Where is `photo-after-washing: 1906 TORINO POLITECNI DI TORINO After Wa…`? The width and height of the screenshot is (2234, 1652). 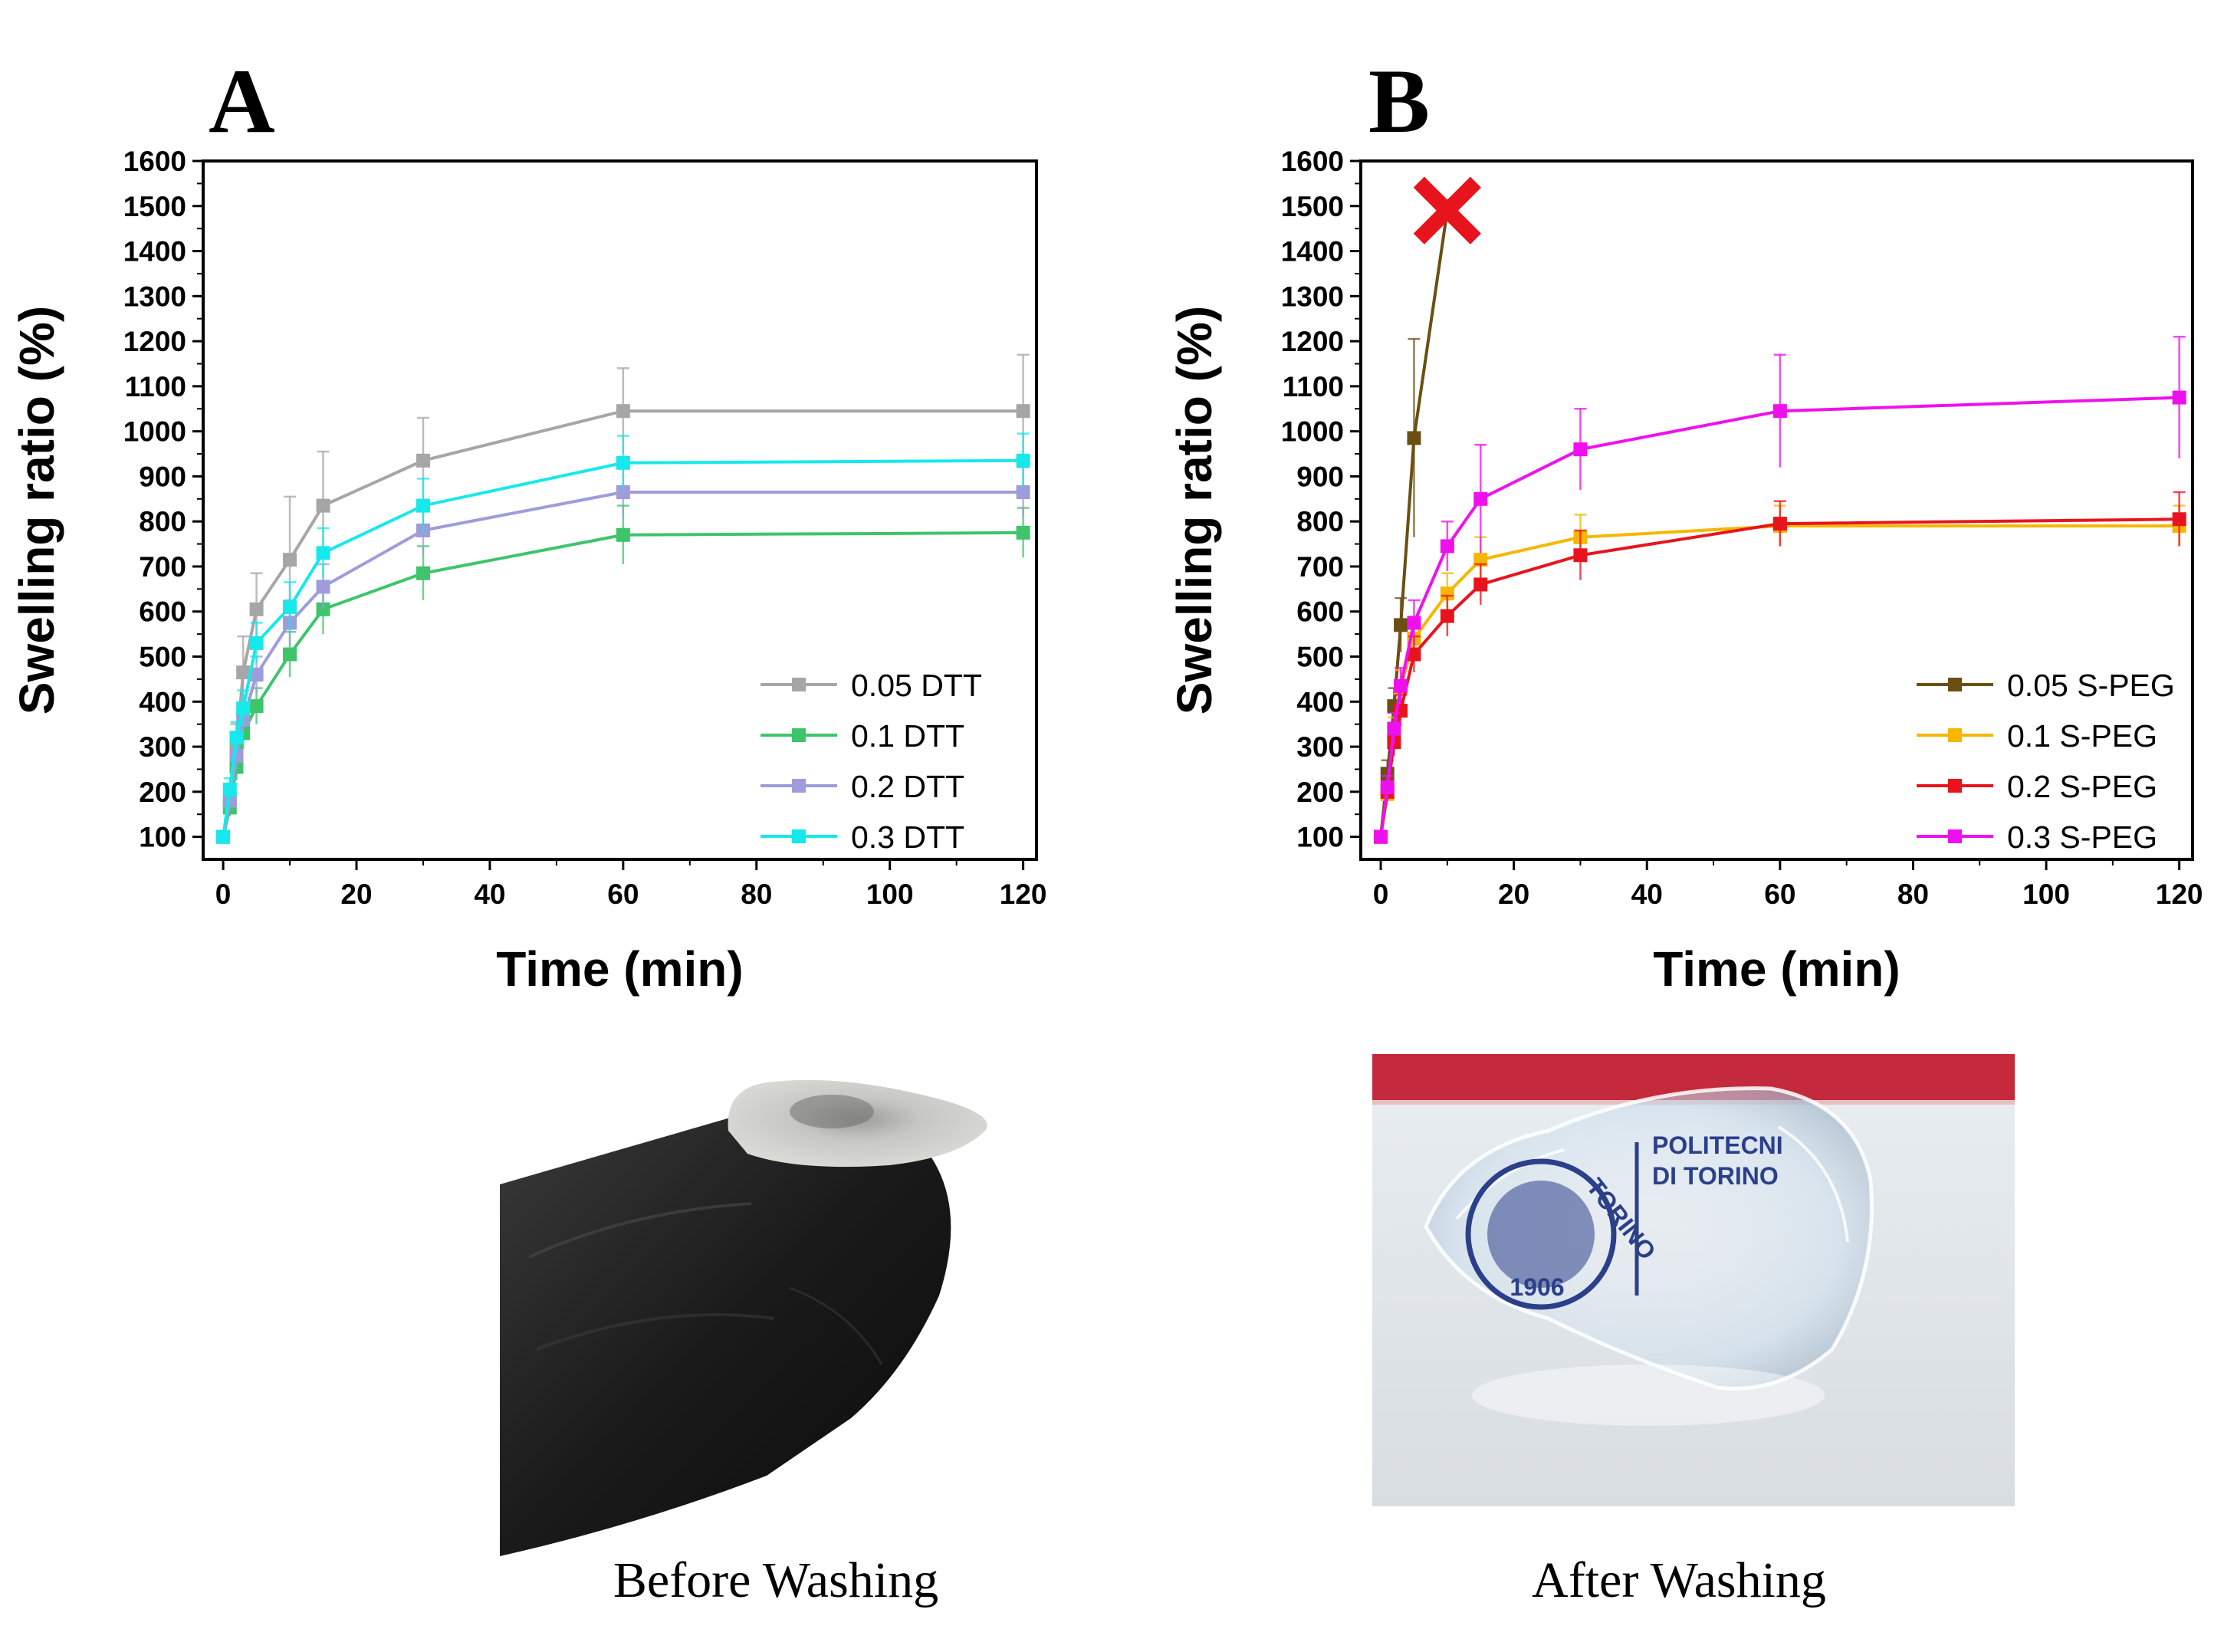 photo-after-washing: 1906 TORINO POLITECNI DI TORINO After Wa… is located at coordinates (1693, 1331).